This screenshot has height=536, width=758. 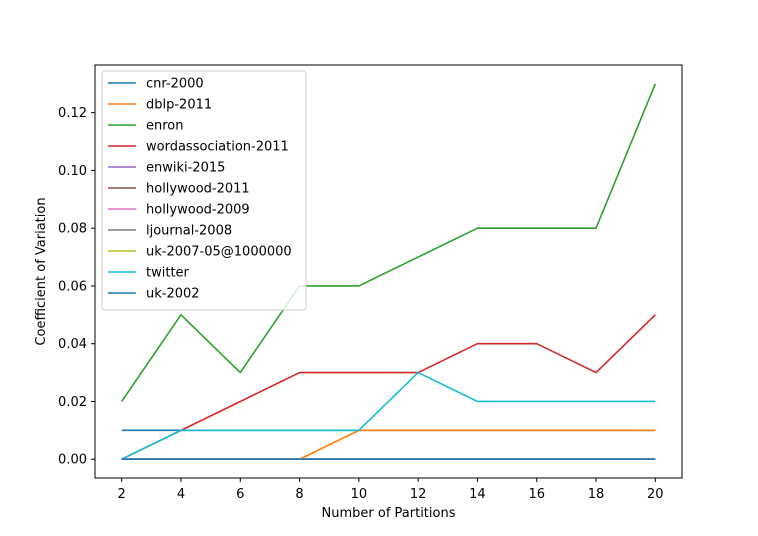 I want to click on x-tick-label: 14, so click(x=477, y=494).